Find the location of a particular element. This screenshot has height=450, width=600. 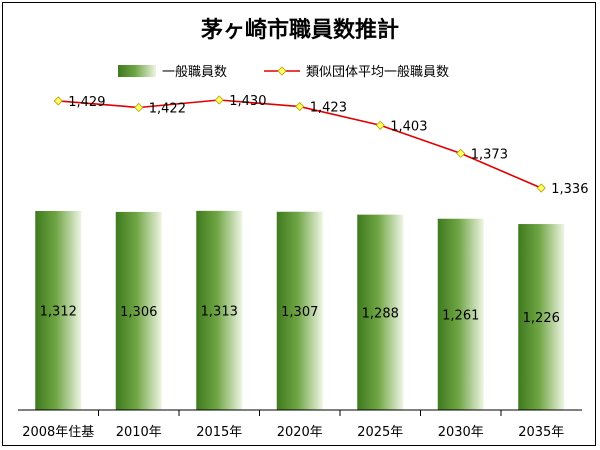

chart-title: 茅ヶ崎市職員数推計 is located at coordinates (299, 30).